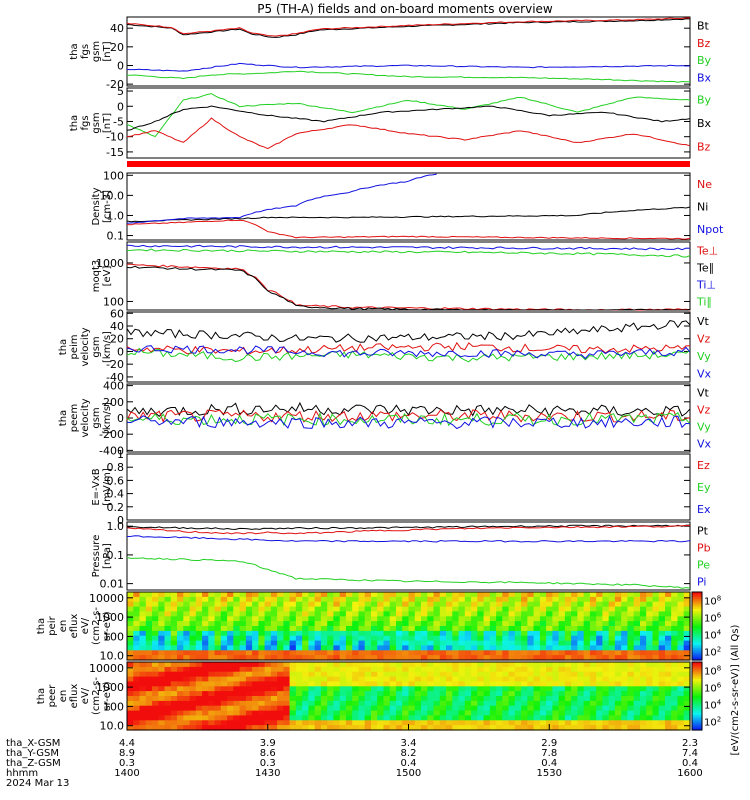 Image resolution: width=750 pixels, height=800 pixels. What do you see at coordinates (116, 526) in the screenshot?
I see `y-tick-label: 1.0` at bounding box center [116, 526].